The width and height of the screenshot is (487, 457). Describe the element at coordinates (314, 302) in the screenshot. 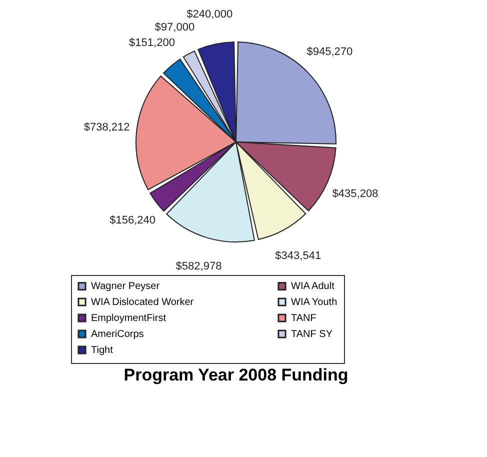

I see `legend-label: WIA Youth` at that location.